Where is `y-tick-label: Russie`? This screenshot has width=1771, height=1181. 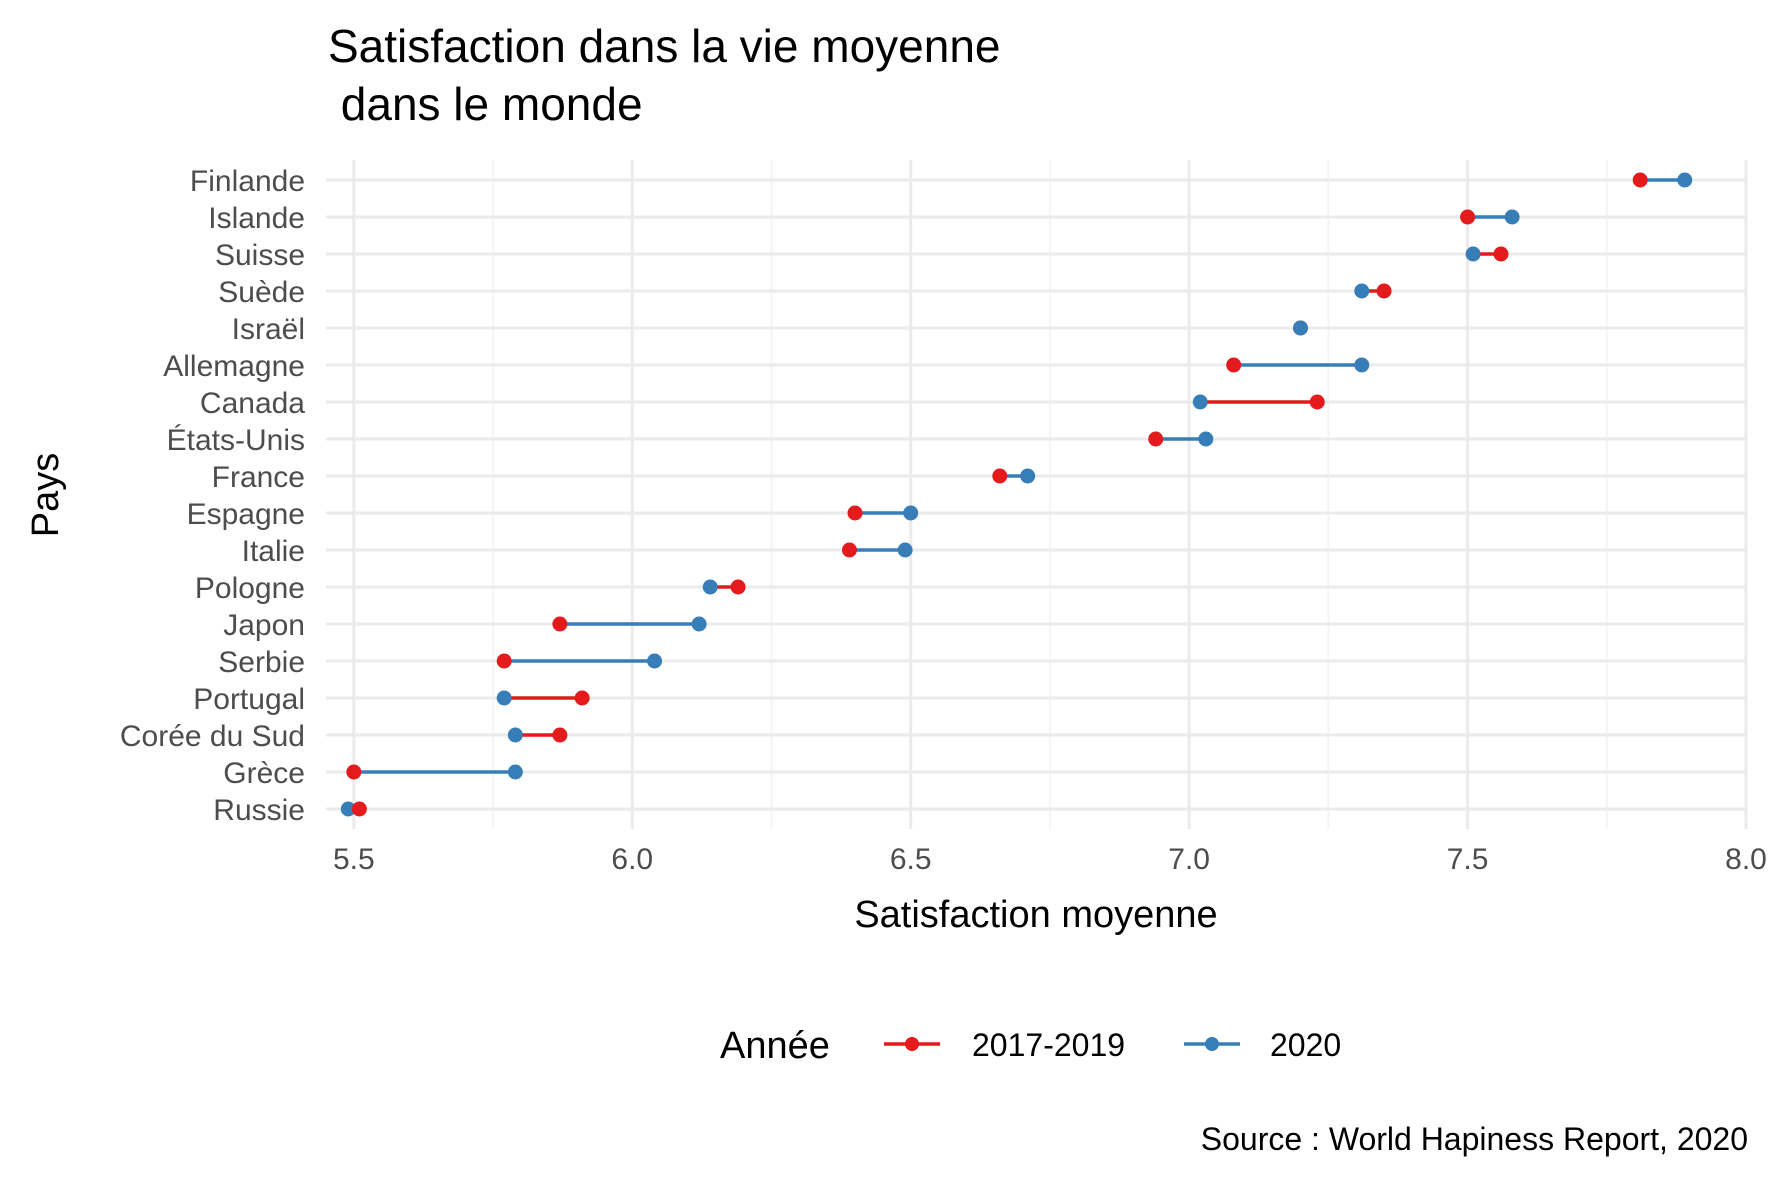
y-tick-label: Russie is located at coordinates (259, 810).